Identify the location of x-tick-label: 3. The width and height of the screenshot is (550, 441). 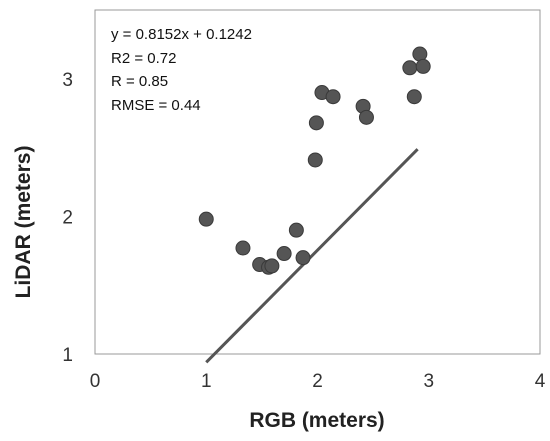
(428, 381).